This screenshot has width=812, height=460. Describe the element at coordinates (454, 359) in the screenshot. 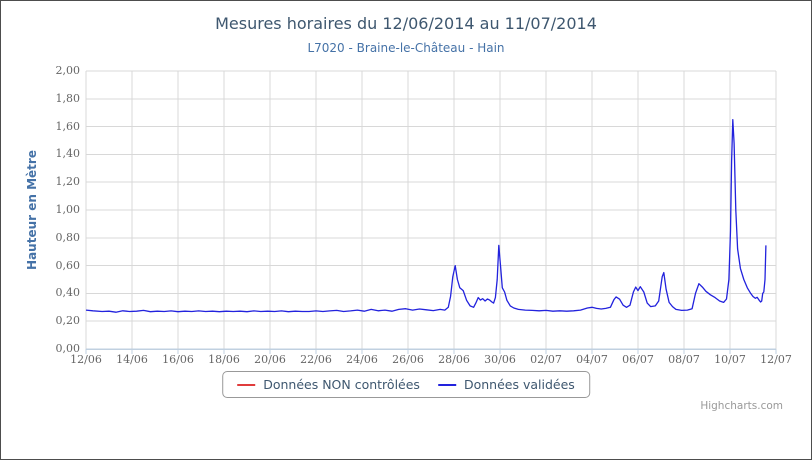

I see `x-tick-label: 28/06` at that location.